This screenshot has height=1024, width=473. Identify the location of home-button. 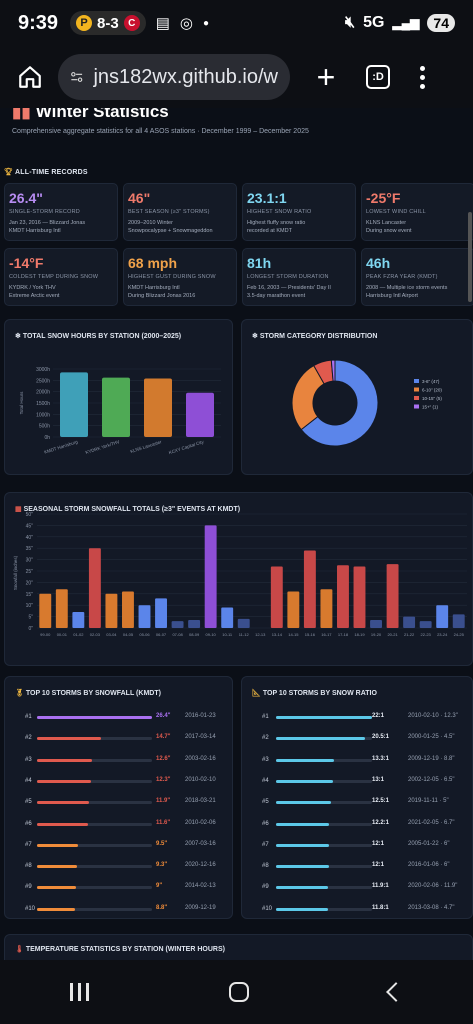
(30, 77).